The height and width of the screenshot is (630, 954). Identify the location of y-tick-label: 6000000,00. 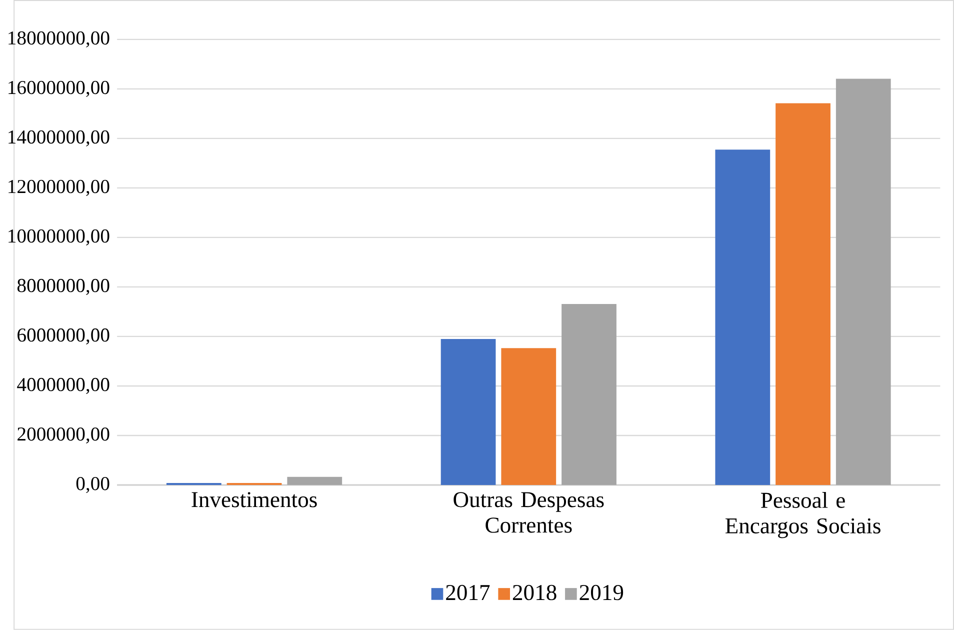
(64, 336).